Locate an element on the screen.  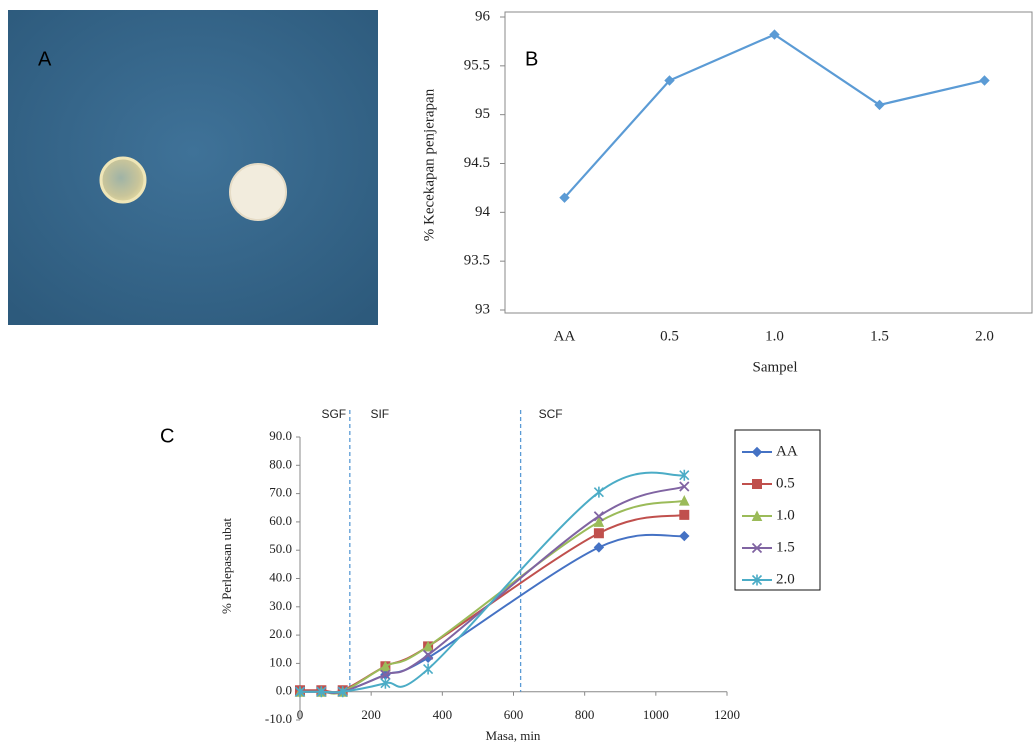
x-tick-label: 0.5 is located at coordinates (669, 336).